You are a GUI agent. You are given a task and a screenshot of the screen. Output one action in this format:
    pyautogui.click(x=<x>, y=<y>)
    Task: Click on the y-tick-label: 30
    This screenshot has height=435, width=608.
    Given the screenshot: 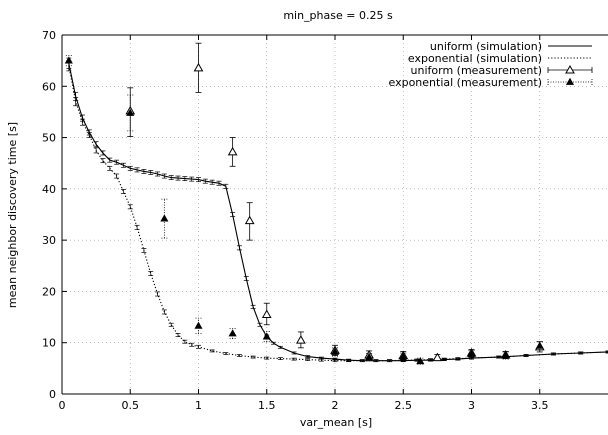 What is the action you would take?
    pyautogui.click(x=49, y=240)
    